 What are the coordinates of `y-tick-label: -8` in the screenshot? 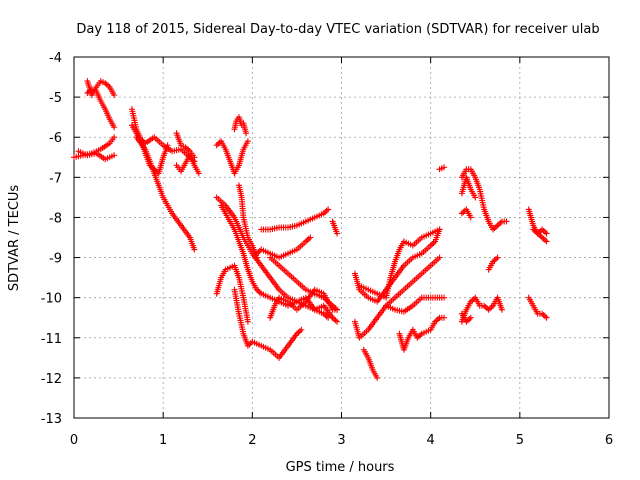 It's located at (55, 218).